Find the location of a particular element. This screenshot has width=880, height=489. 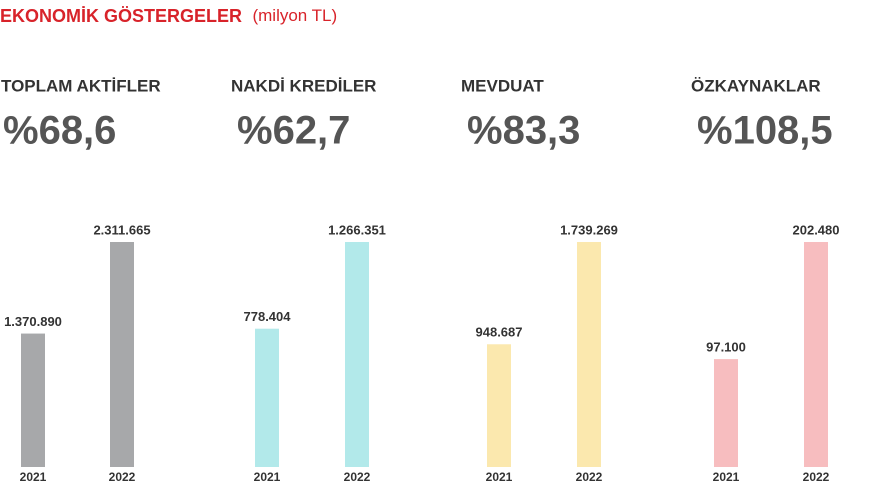

panel-title: MEVDUAT is located at coordinates (502, 85).